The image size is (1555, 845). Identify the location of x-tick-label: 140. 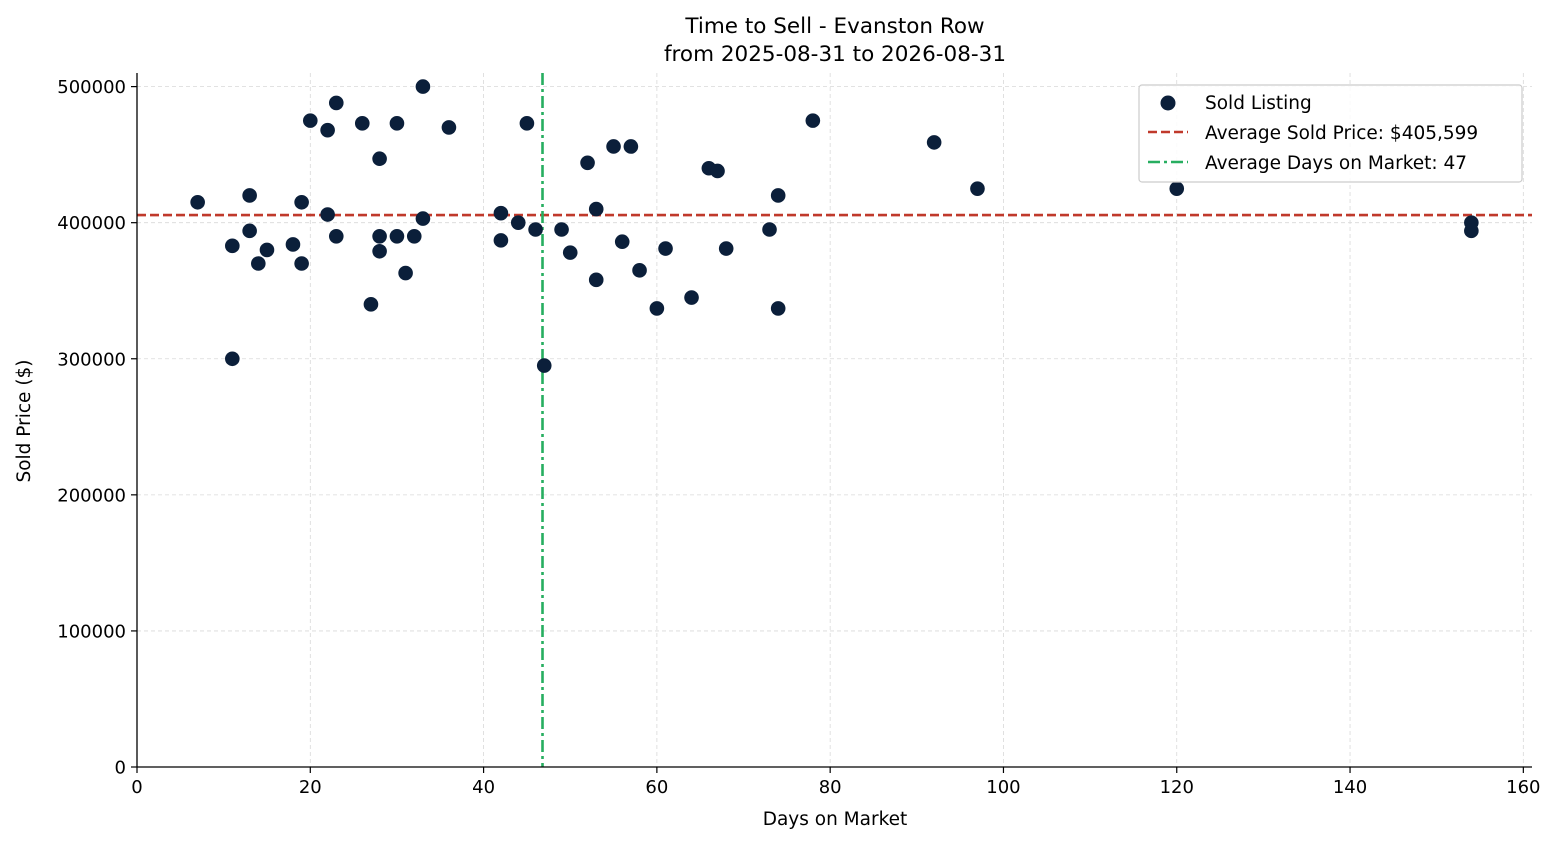
(1350, 787).